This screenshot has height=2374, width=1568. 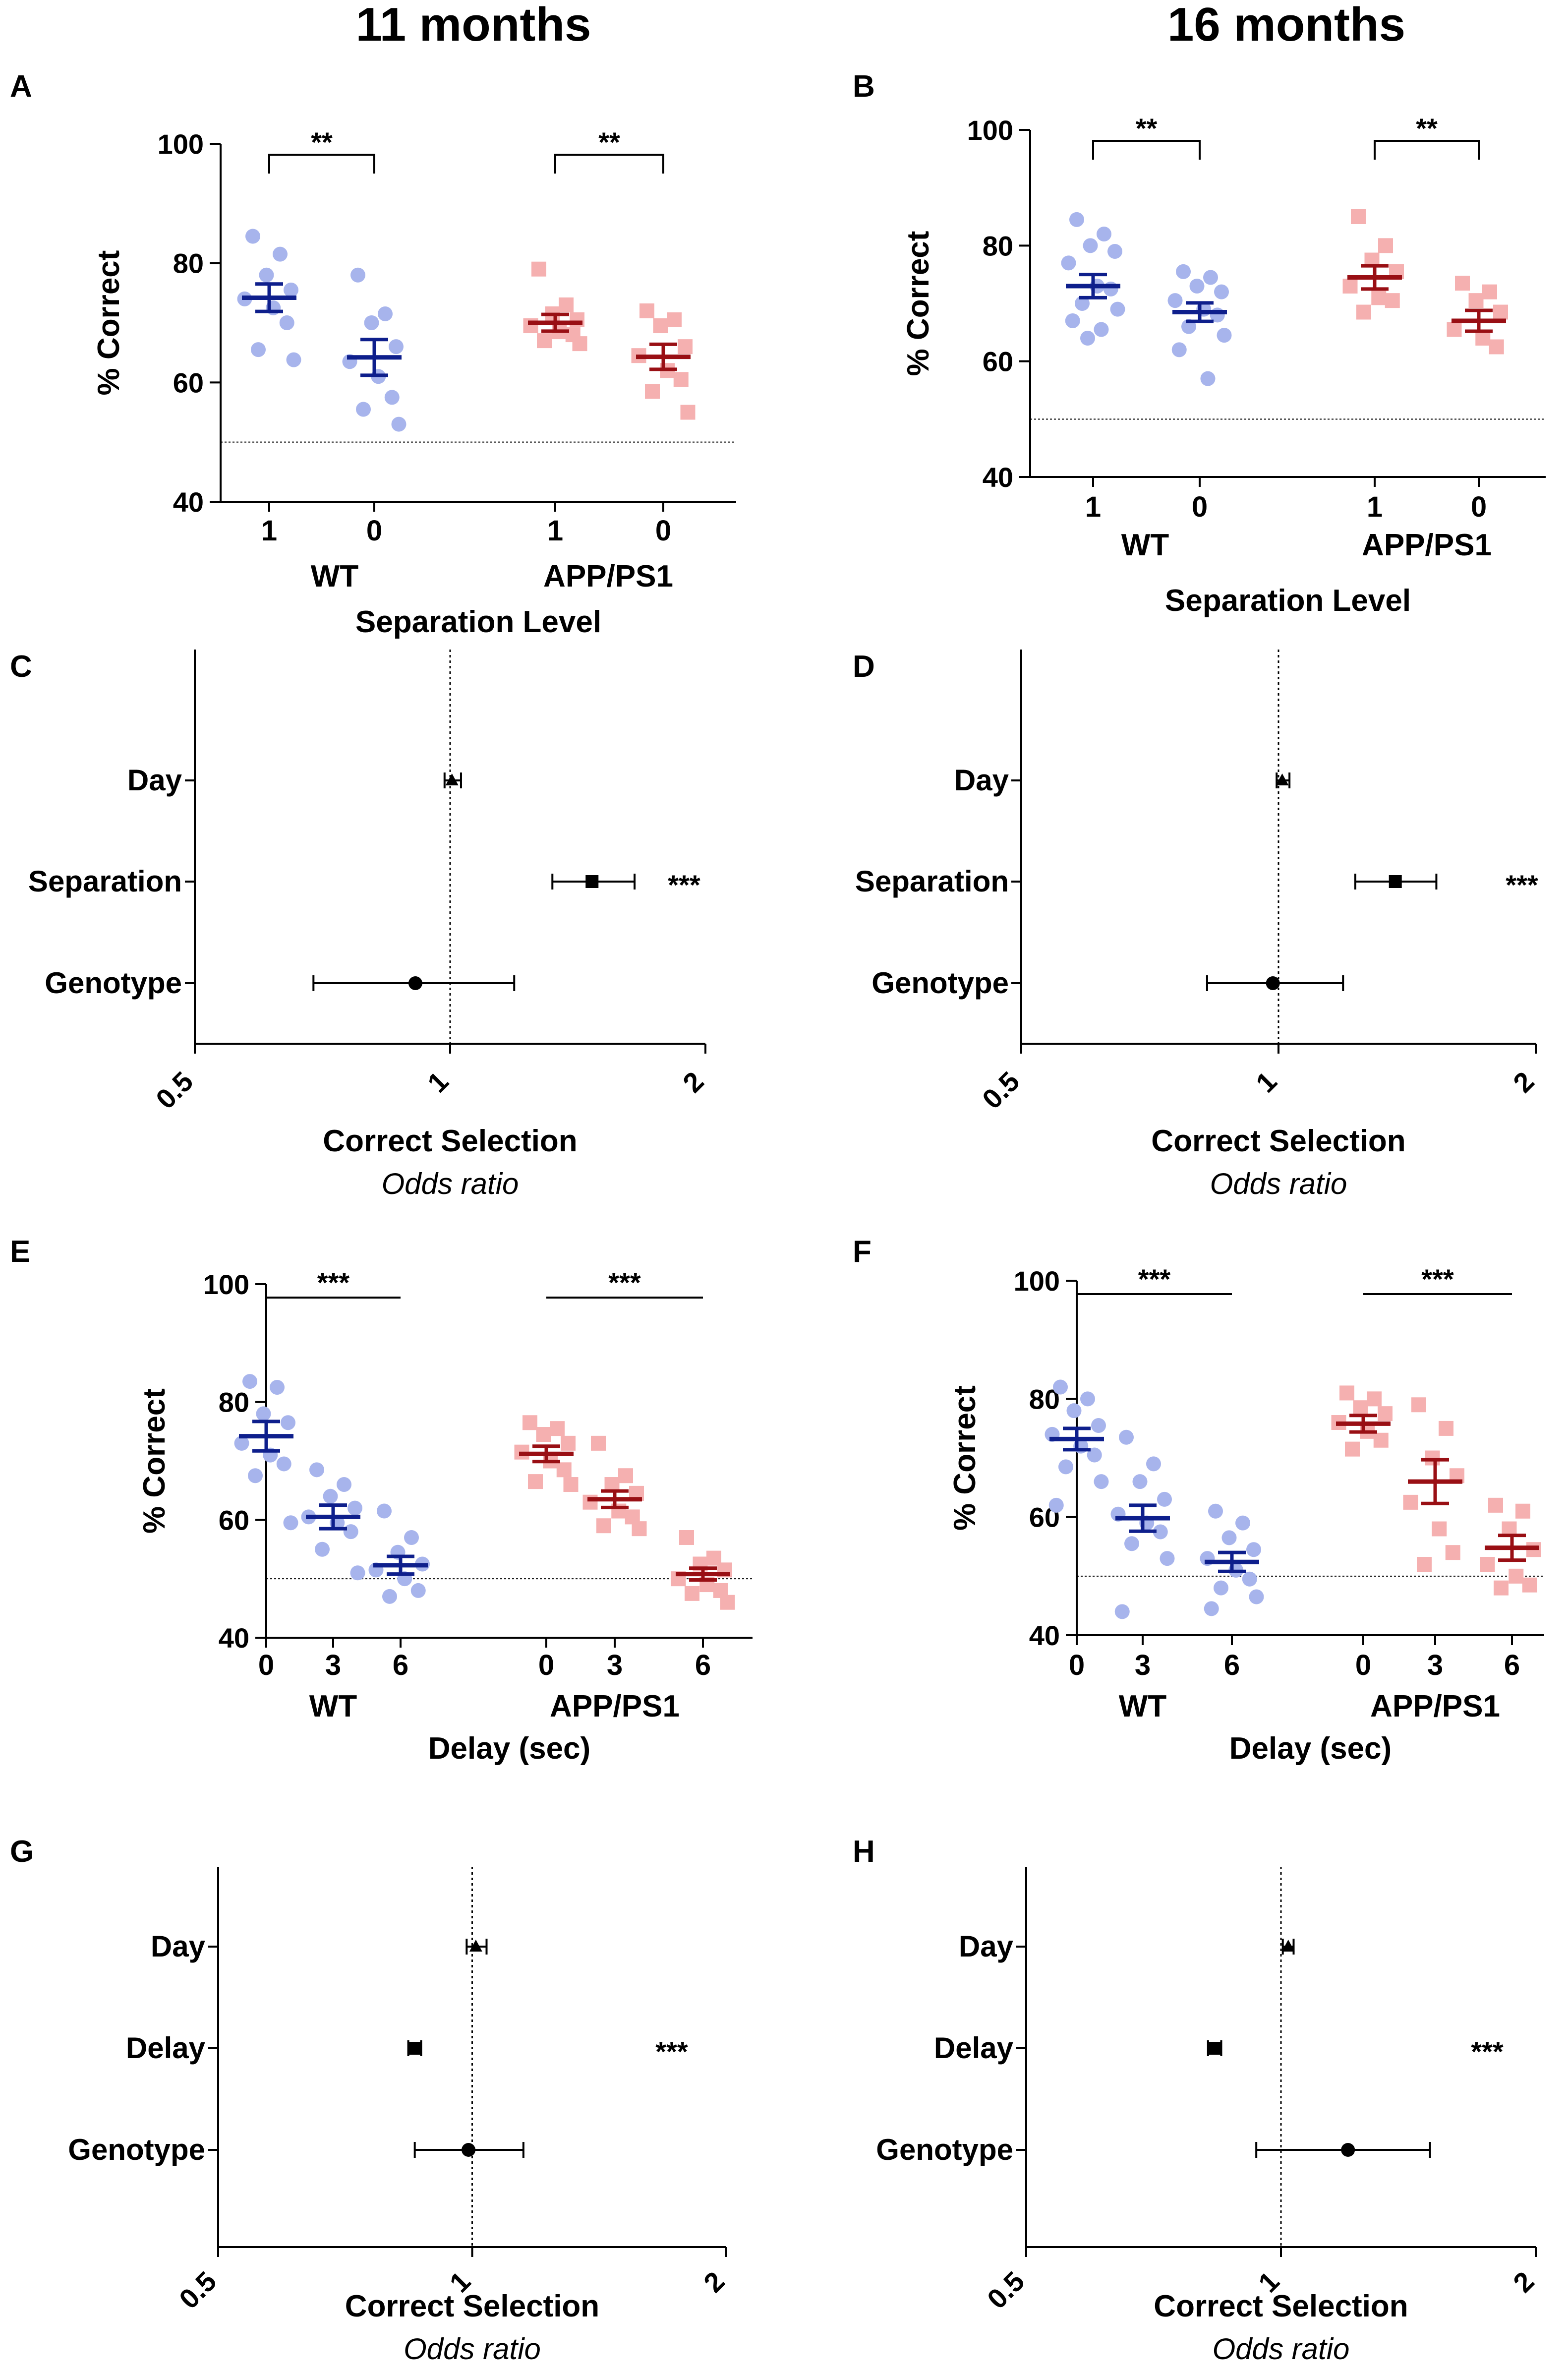 What do you see at coordinates (189, 502) in the screenshot?
I see `y-tick-label-a-40: 40` at bounding box center [189, 502].